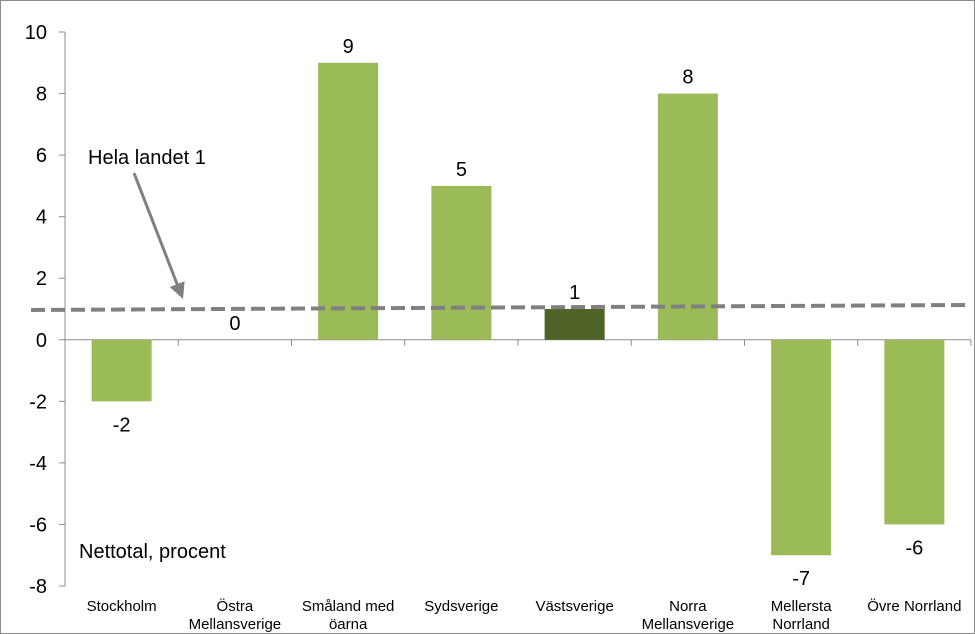 The height and width of the screenshot is (634, 975). What do you see at coordinates (38, 525) in the screenshot?
I see `y-tick-label: -6` at bounding box center [38, 525].